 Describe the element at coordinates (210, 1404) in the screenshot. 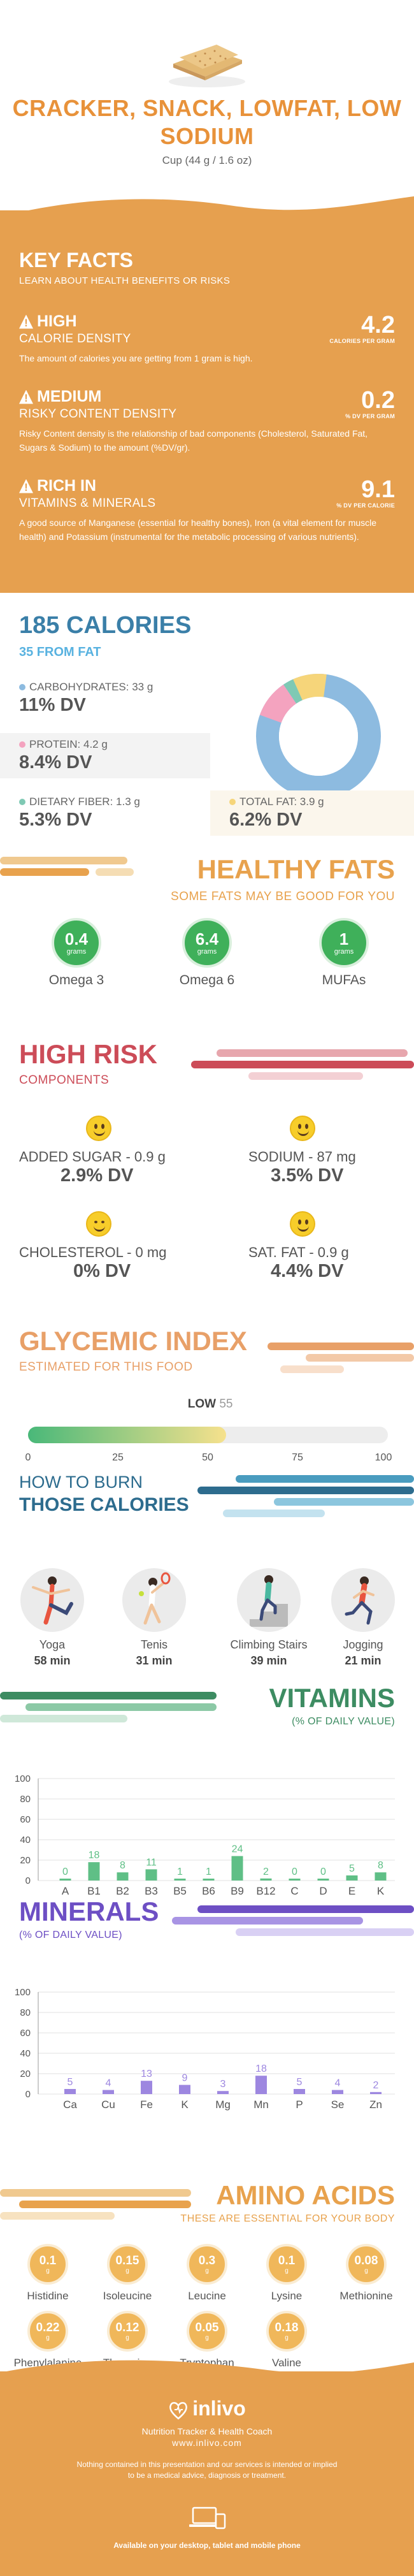

I see `glycemic-level: LOW 55` at that location.